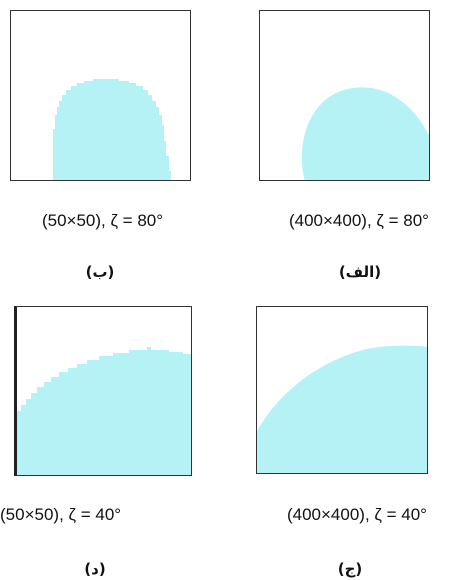 The width and height of the screenshot is (456, 580). I want to click on droplet-d-svg, so click(104, 411).